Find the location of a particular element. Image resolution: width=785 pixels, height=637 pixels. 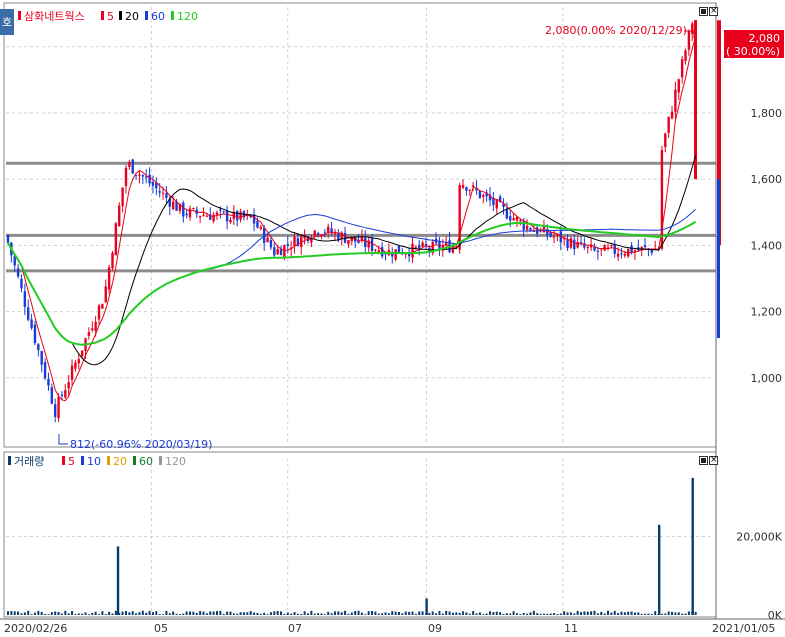

price-panel-maximize-button is located at coordinates (703, 11).